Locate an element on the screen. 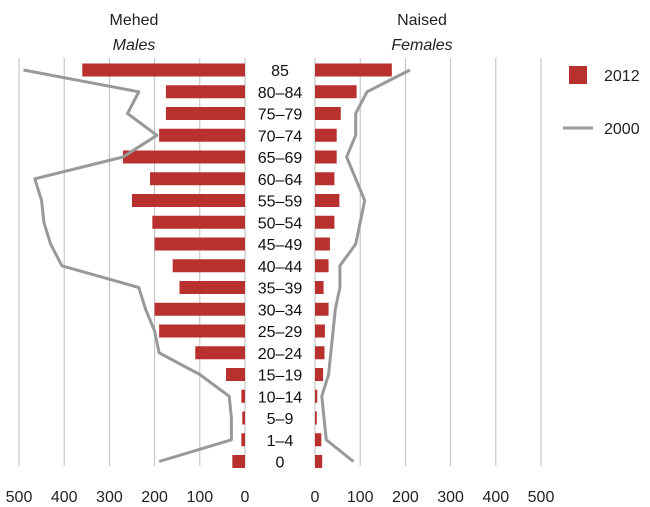 The image size is (650, 507). age-group-label: 70–74 is located at coordinates (280, 136).